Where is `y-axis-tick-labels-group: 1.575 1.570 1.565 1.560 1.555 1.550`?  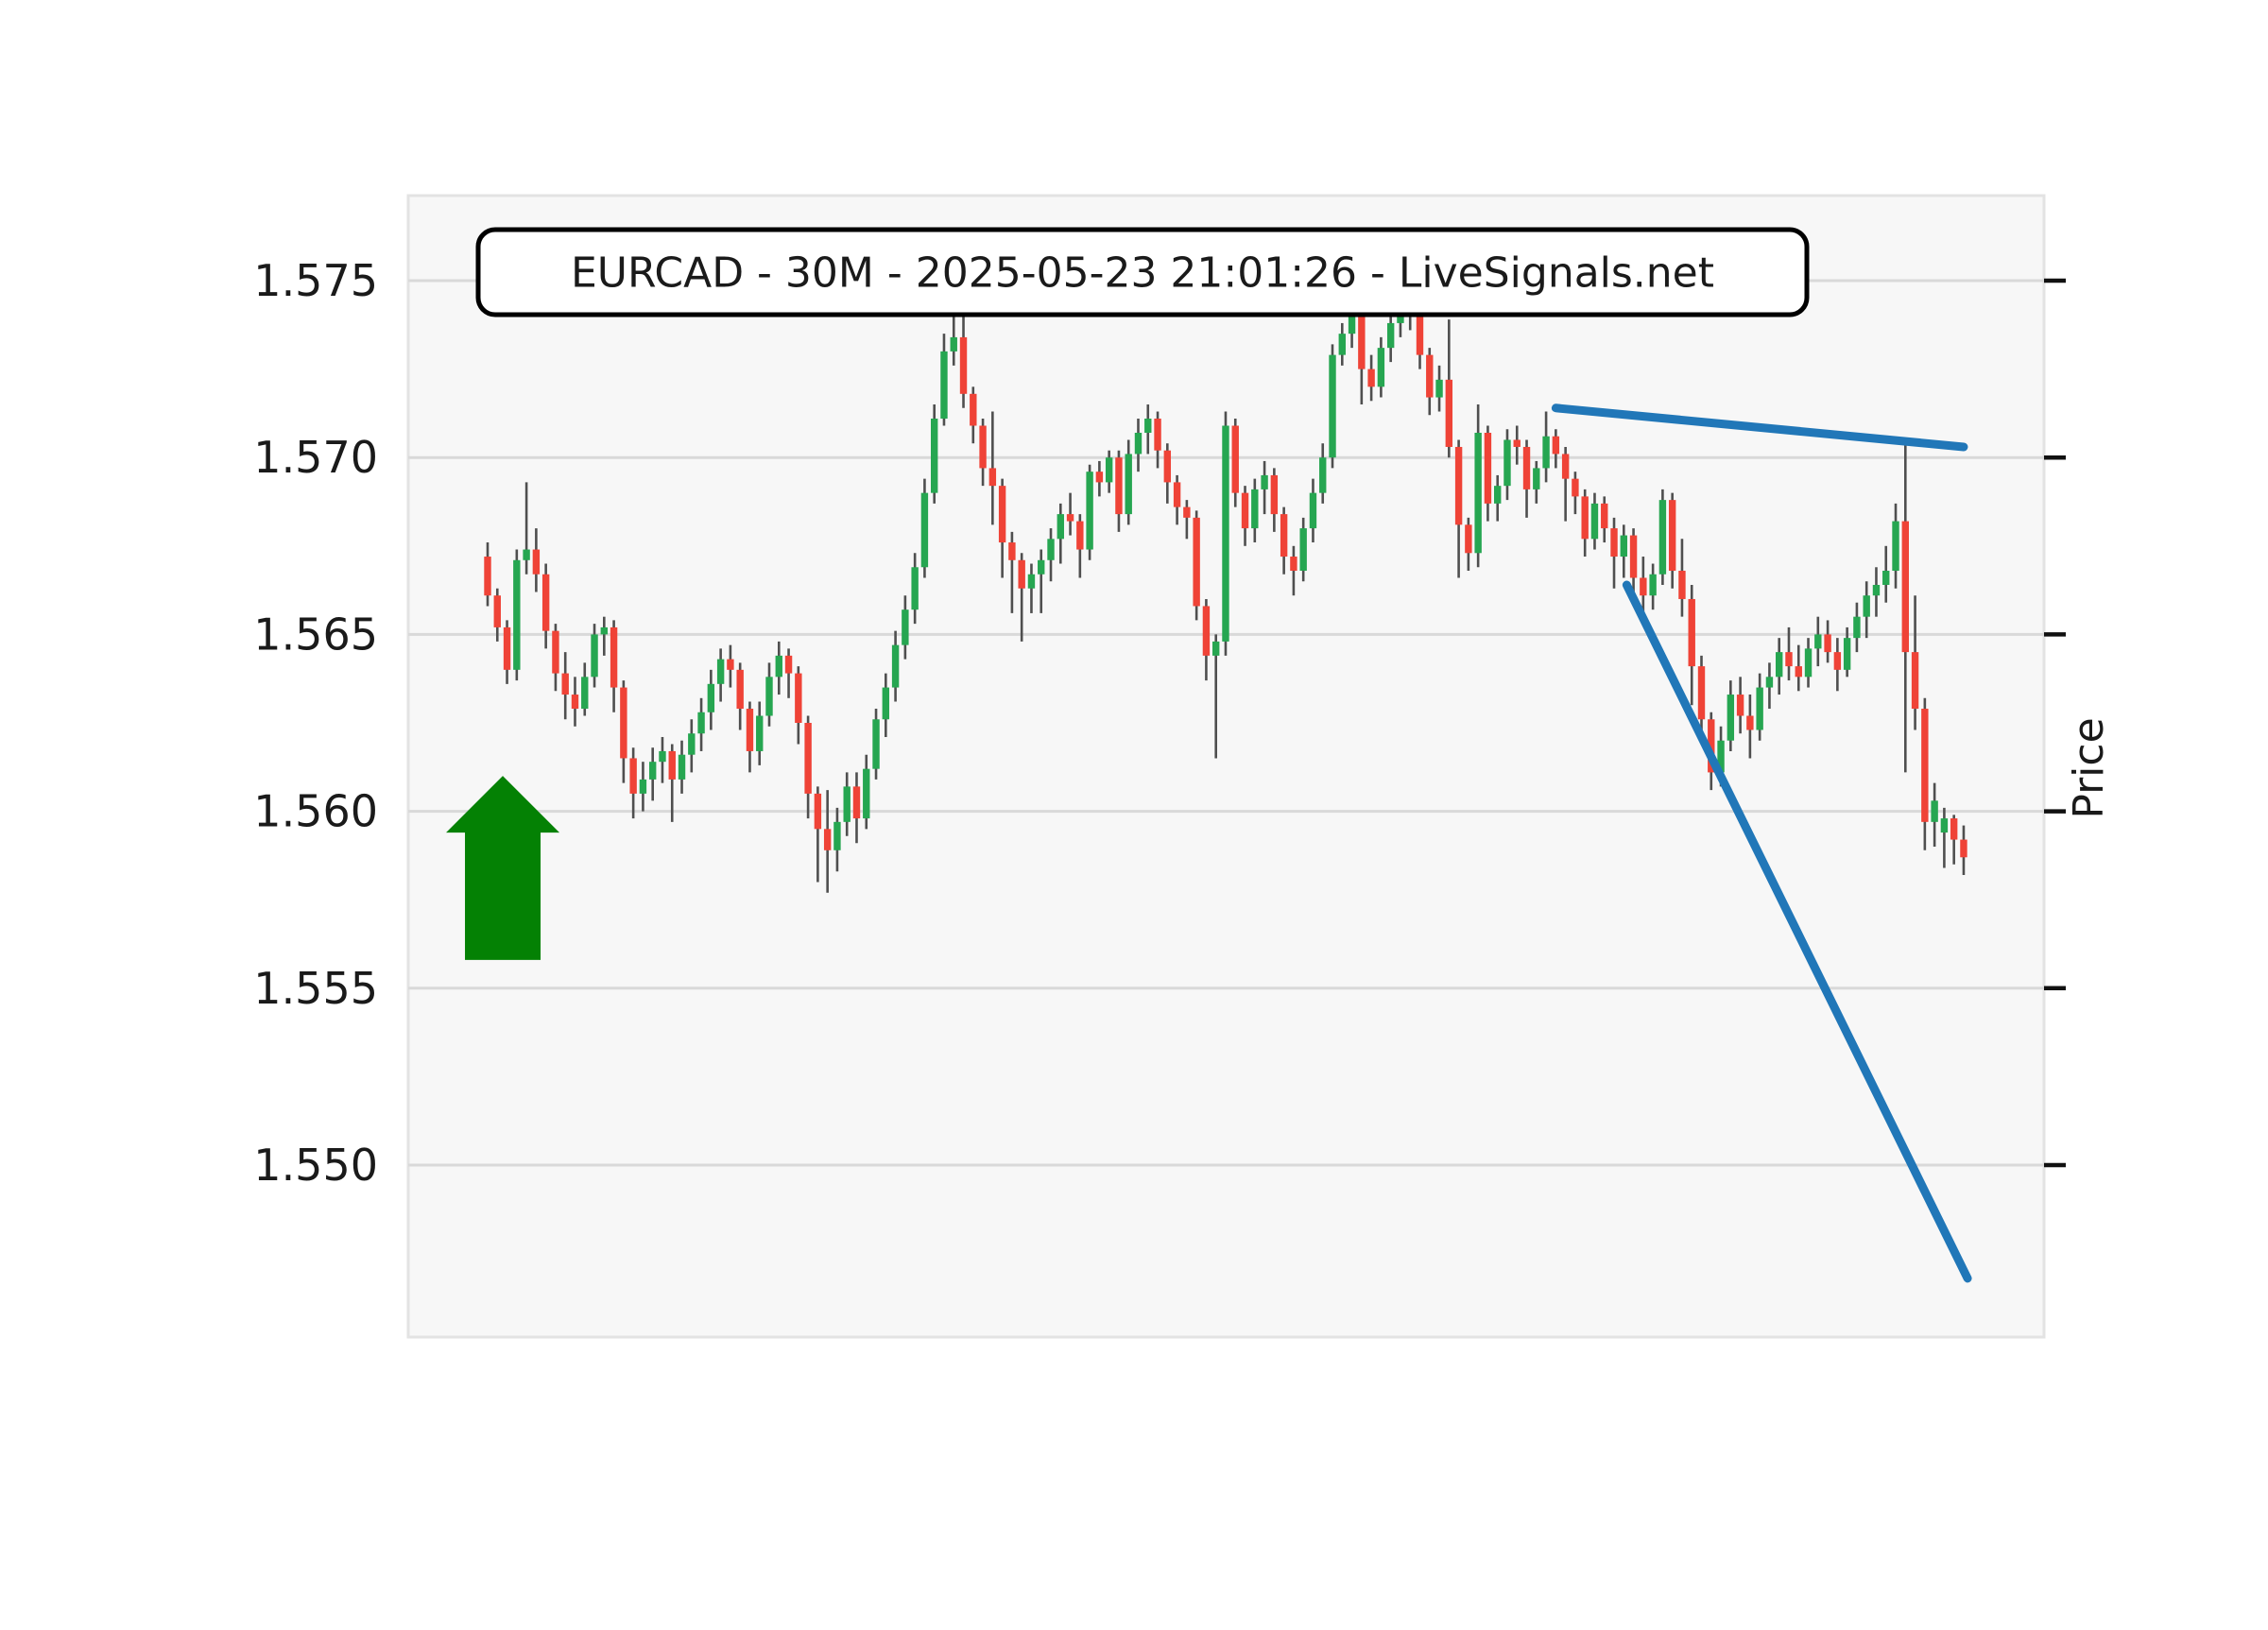 y-axis-tick-labels-group: 1.575 1.570 1.565 1.560 1.555 1.550 is located at coordinates (315, 723).